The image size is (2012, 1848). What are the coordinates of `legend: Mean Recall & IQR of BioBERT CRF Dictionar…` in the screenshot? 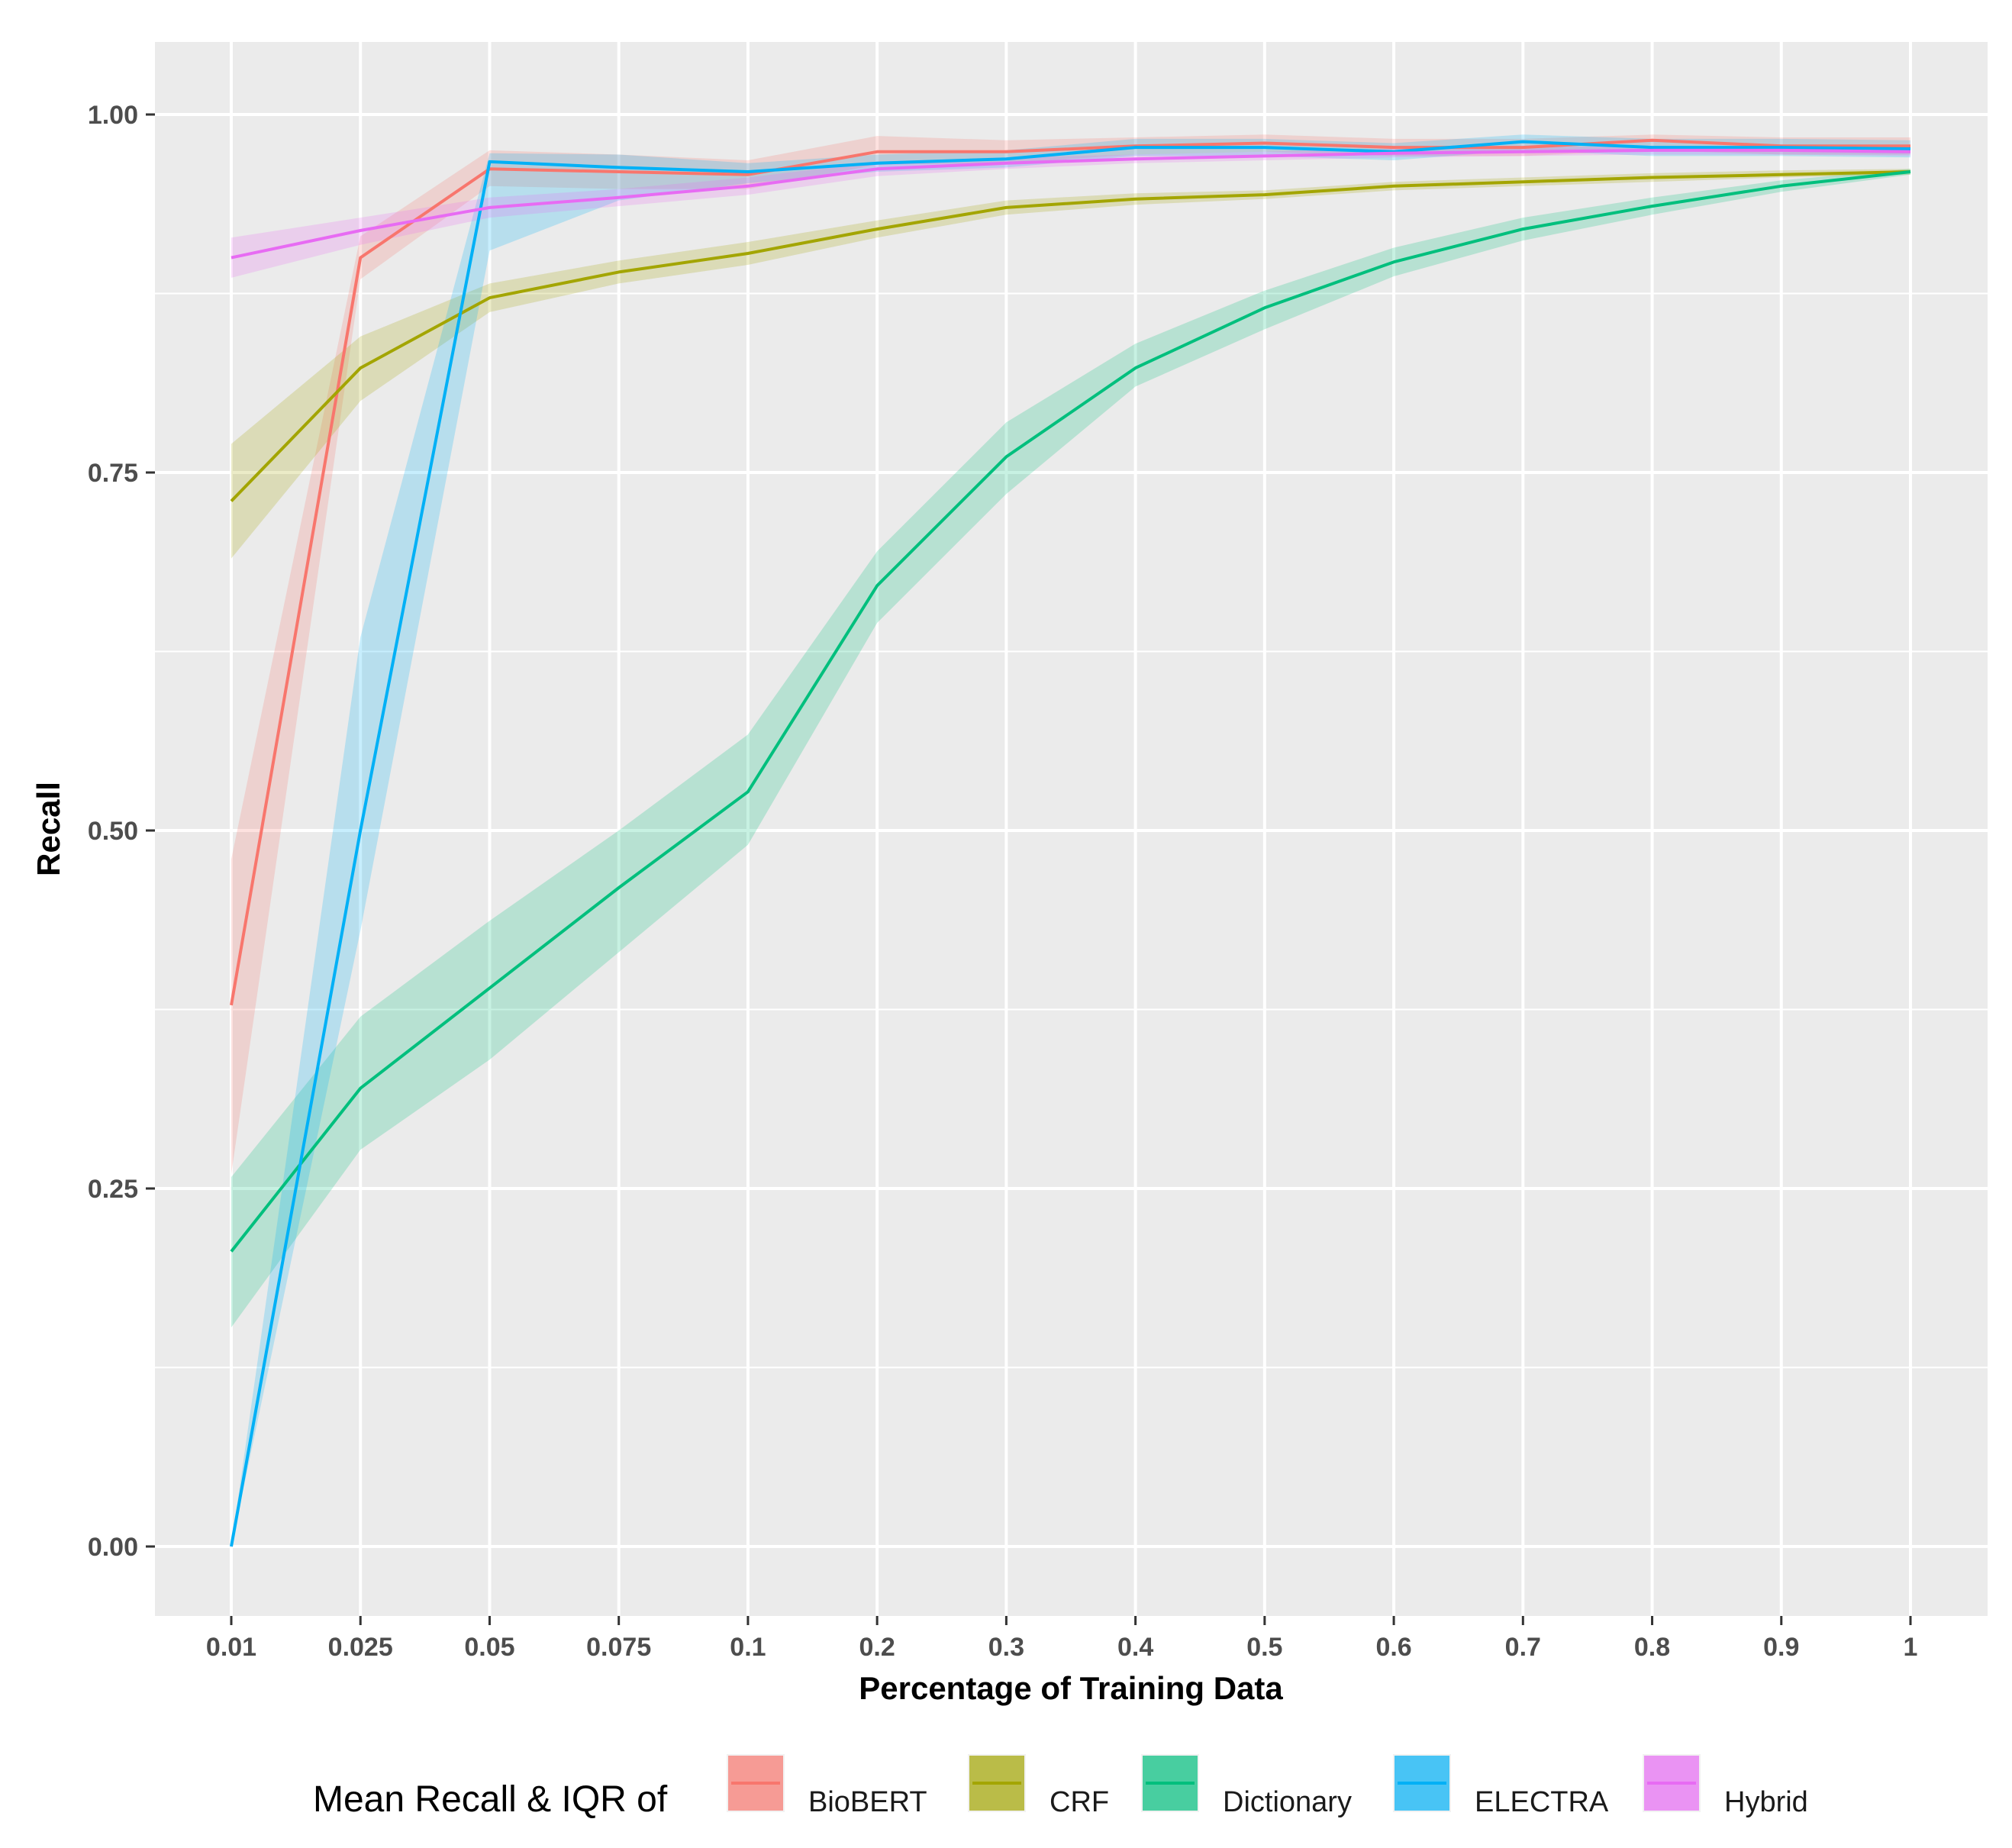 It's located at (1060, 1787).